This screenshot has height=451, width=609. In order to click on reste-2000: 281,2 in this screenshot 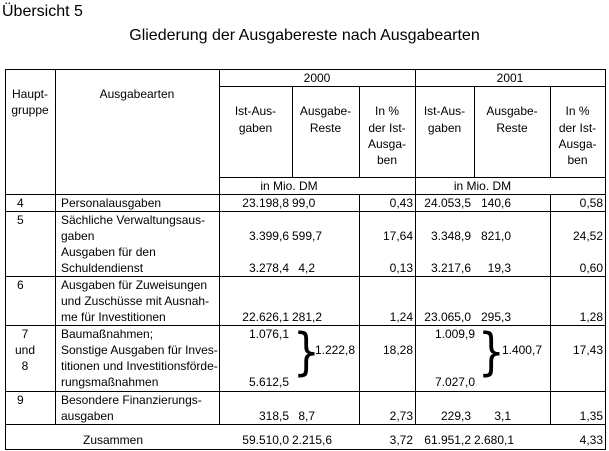, I will do `click(307, 317)`.